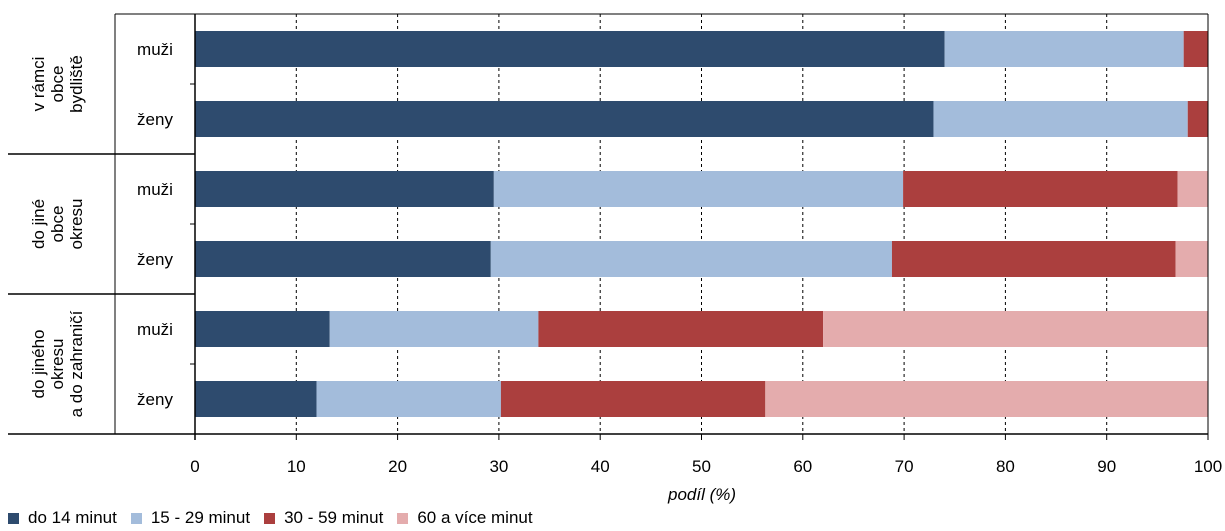 This screenshot has height=531, width=1225. Describe the element at coordinates (904, 466) in the screenshot. I see `x-tick-label: 70` at that location.